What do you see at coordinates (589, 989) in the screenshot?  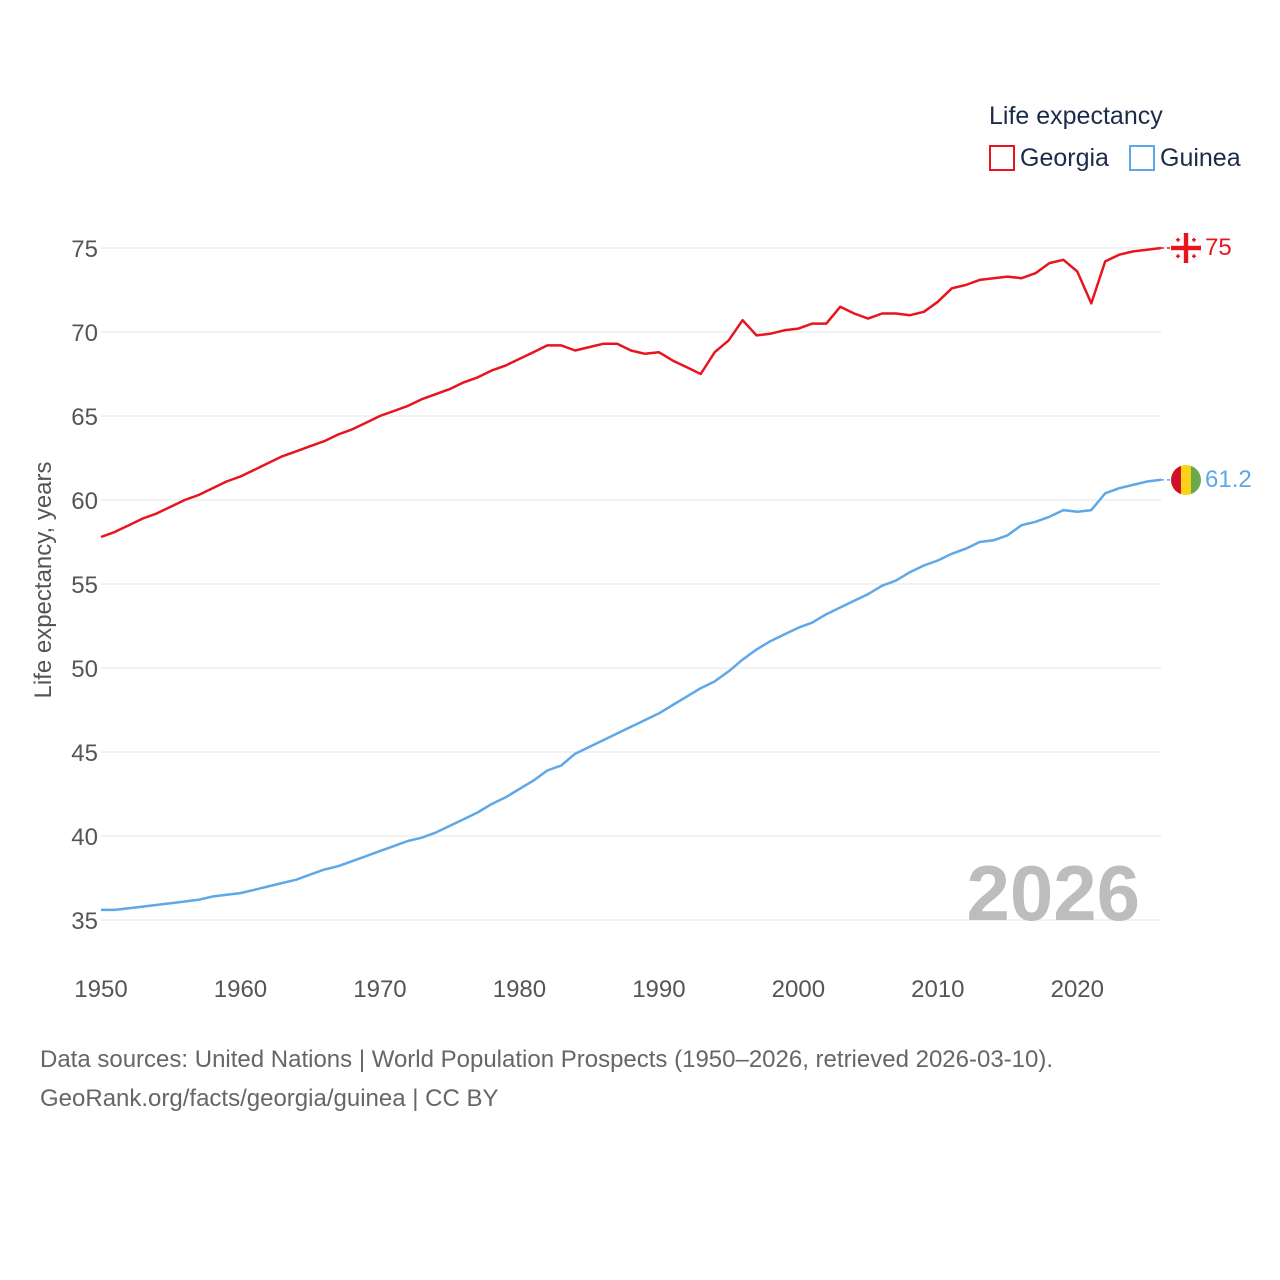 I see `x-axis-ticks: 1950 1960 1970 1980 1990 2000 2010 2020` at bounding box center [589, 989].